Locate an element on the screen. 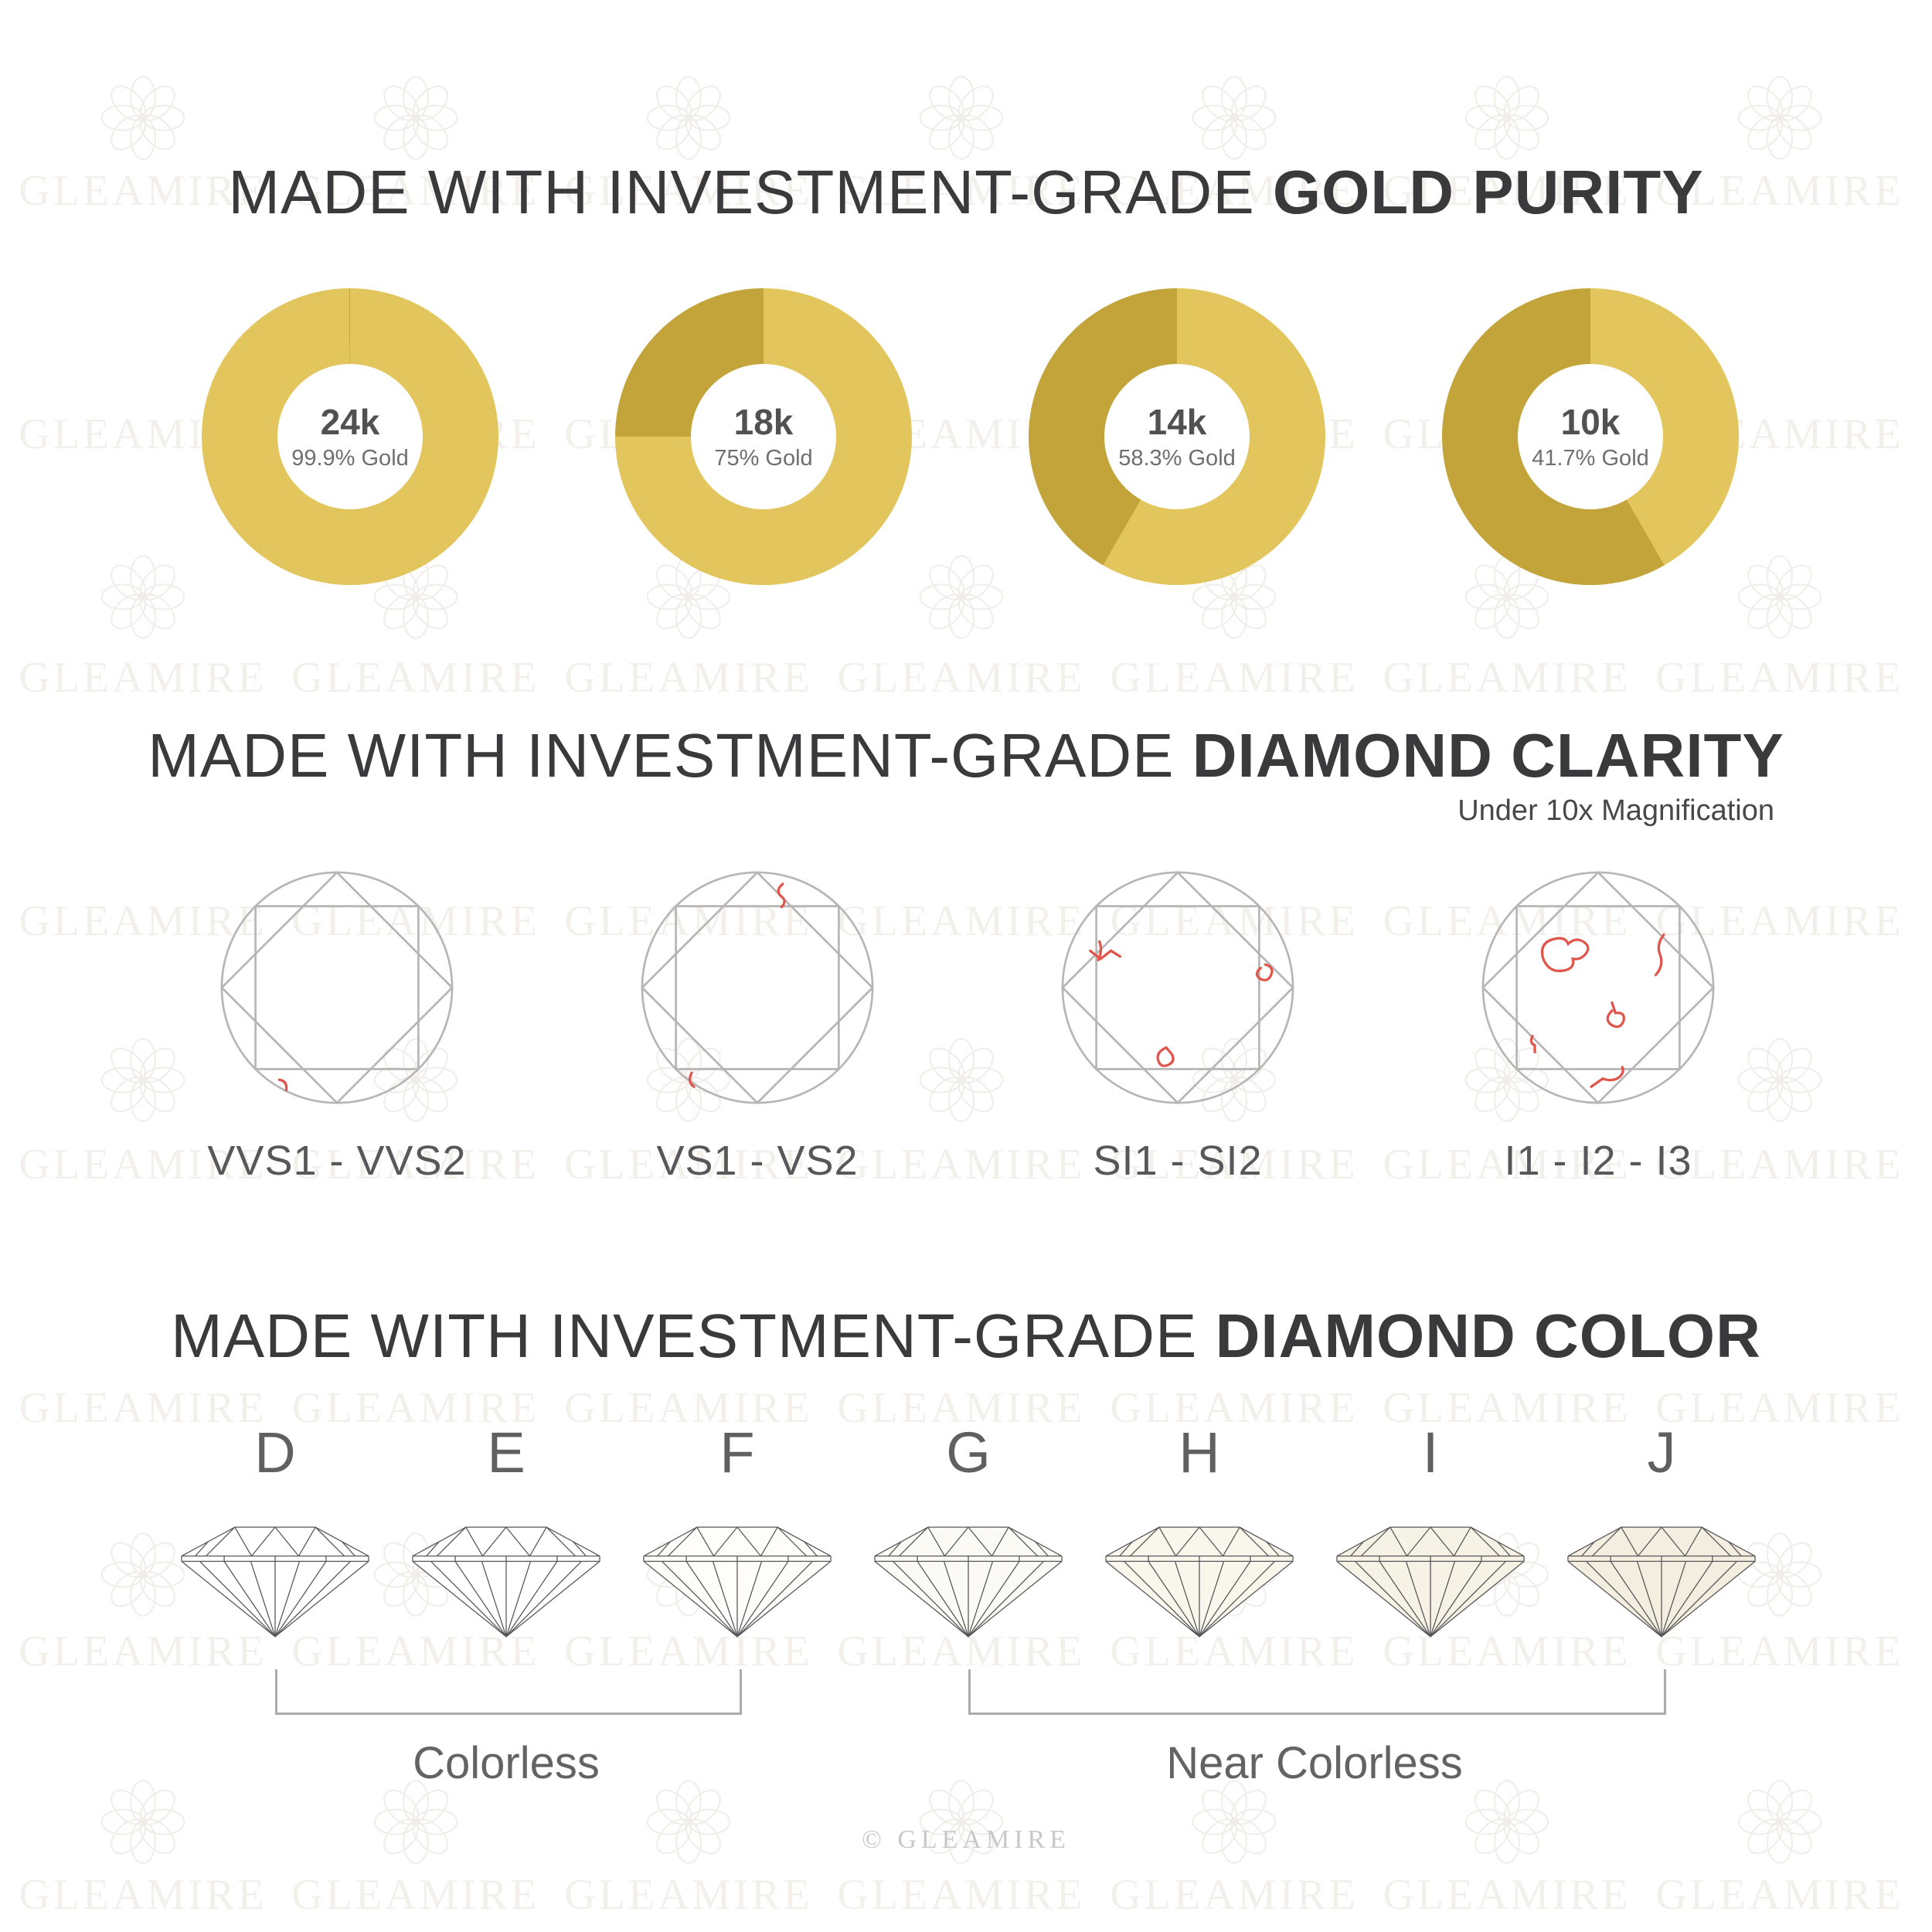  colorless-bracket is located at coordinates (509, 1692).